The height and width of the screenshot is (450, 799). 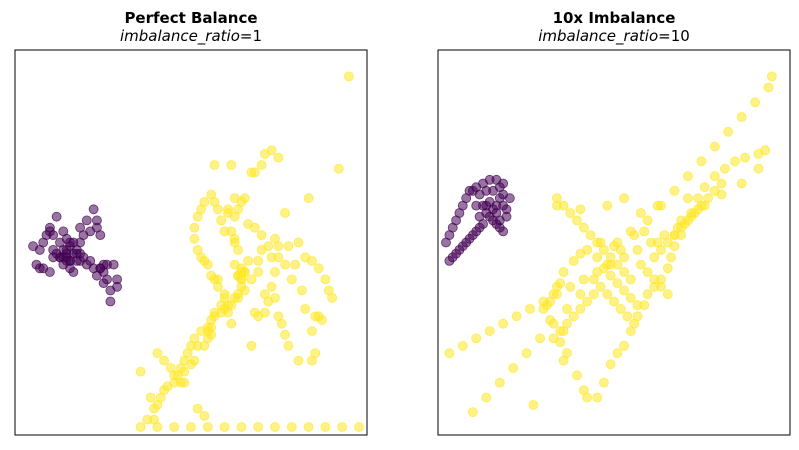 What do you see at coordinates (180, 36) in the screenshot?
I see `subtitle-param-left: imbalance_ratio` at bounding box center [180, 36].